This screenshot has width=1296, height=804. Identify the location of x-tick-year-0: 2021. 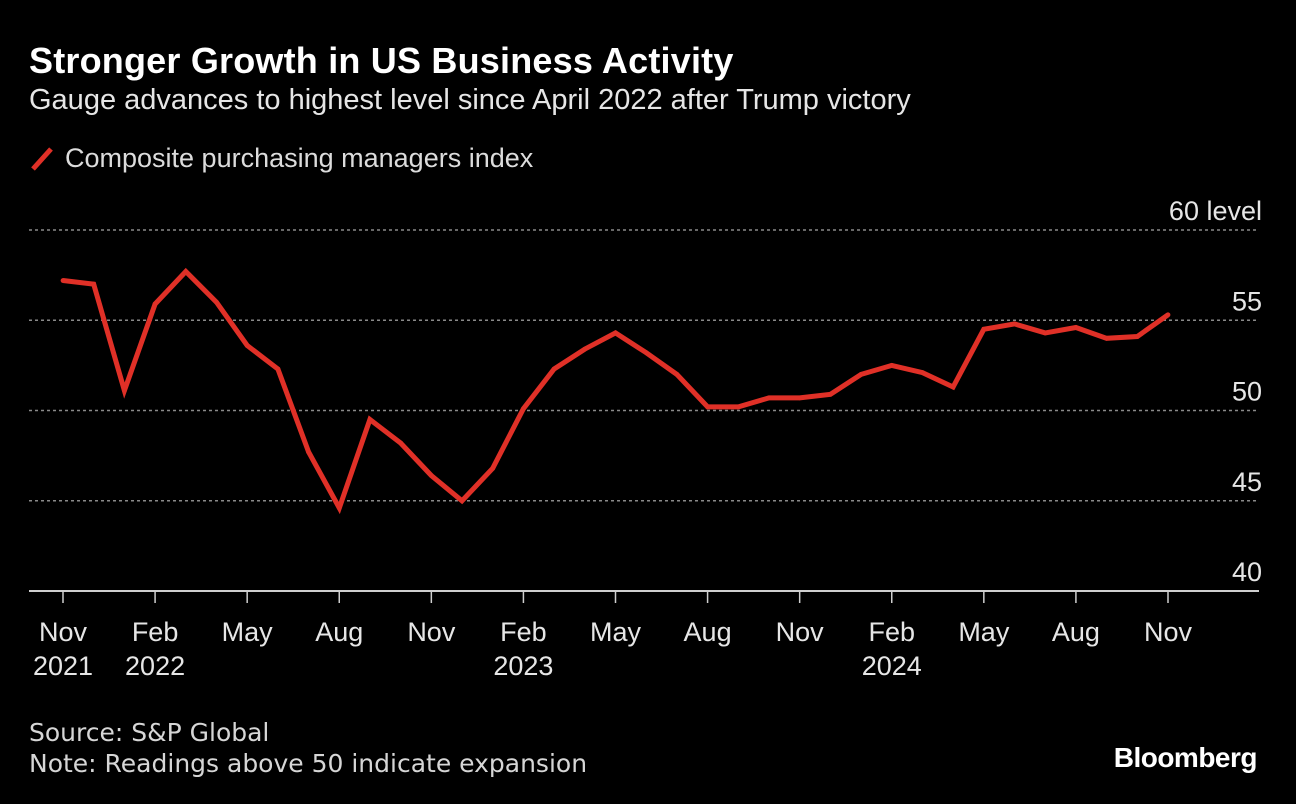
(63, 666).